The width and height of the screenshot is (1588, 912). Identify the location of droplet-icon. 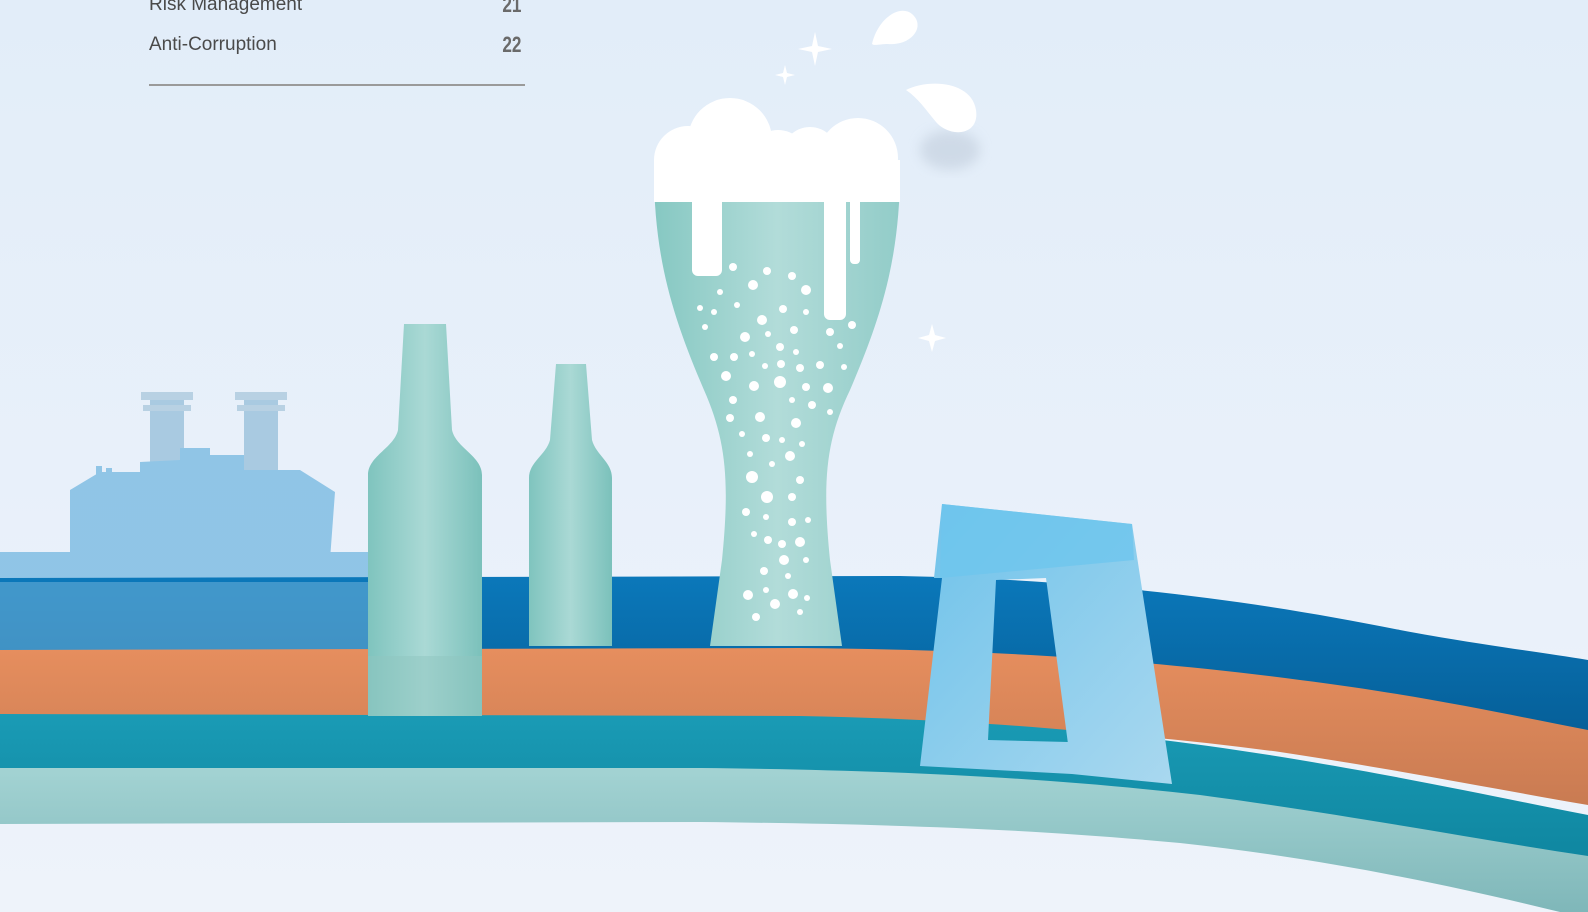
(926, 90).